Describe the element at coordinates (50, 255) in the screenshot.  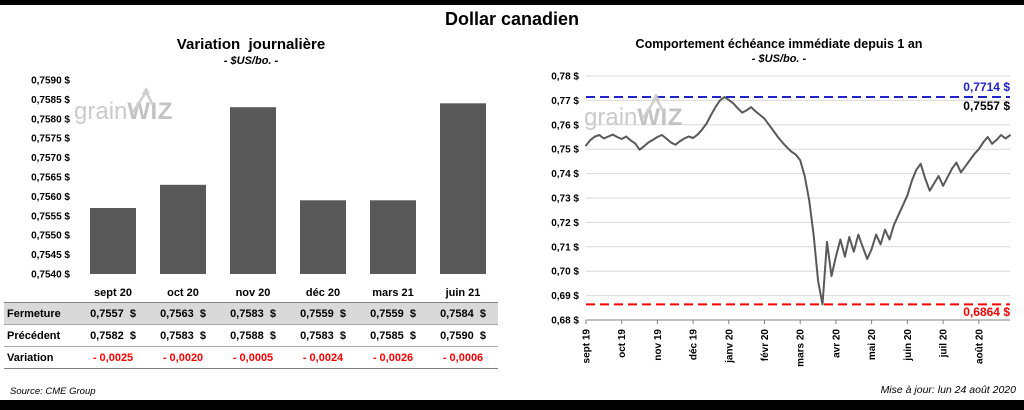
I see `y-tick-label: 0,7545 $` at that location.